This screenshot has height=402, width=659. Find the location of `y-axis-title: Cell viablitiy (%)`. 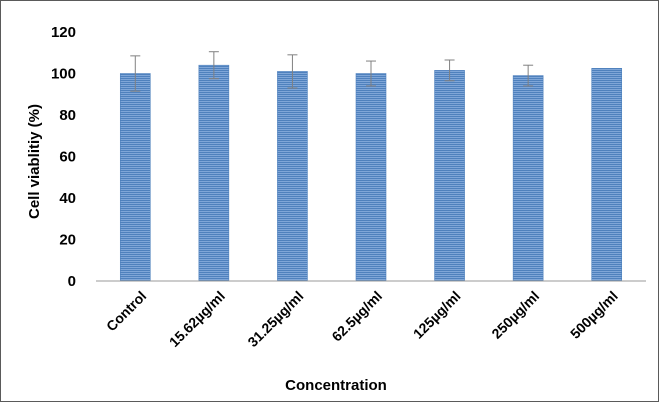

y-axis-title: Cell viablitiy (%) is located at coordinates (34, 161).